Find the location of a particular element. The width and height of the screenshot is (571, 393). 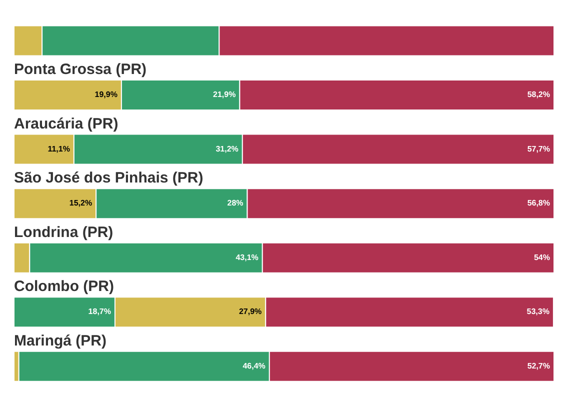

data-label: 11,1% is located at coordinates (59, 149).